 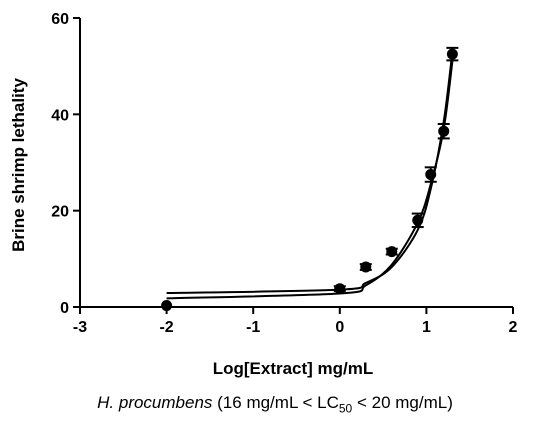 What do you see at coordinates (426, 327) in the screenshot?
I see `x-tick-label: 1` at bounding box center [426, 327].